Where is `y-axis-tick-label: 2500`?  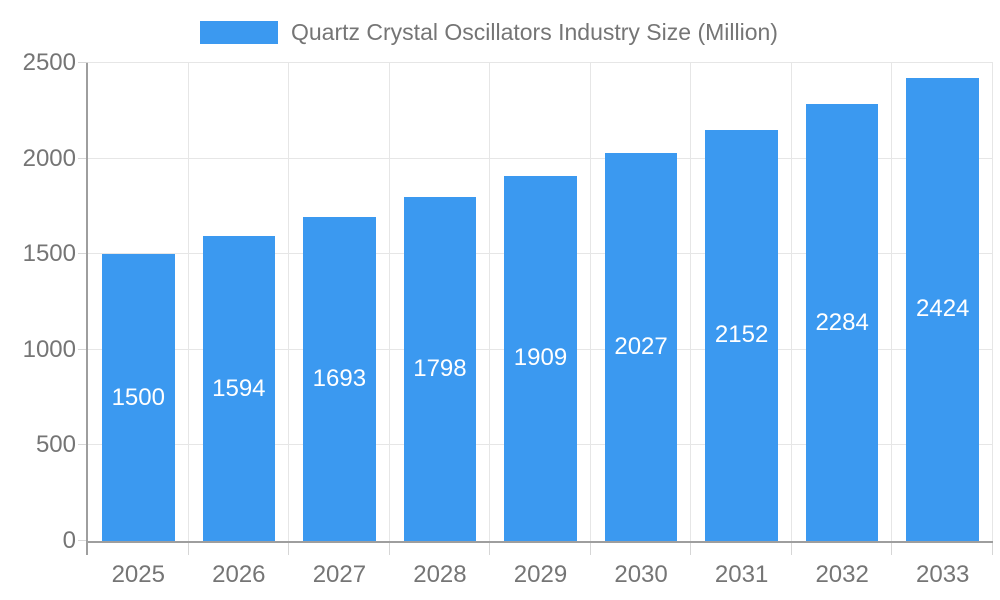
y-axis-tick-label: 2500 is located at coordinates (49, 62).